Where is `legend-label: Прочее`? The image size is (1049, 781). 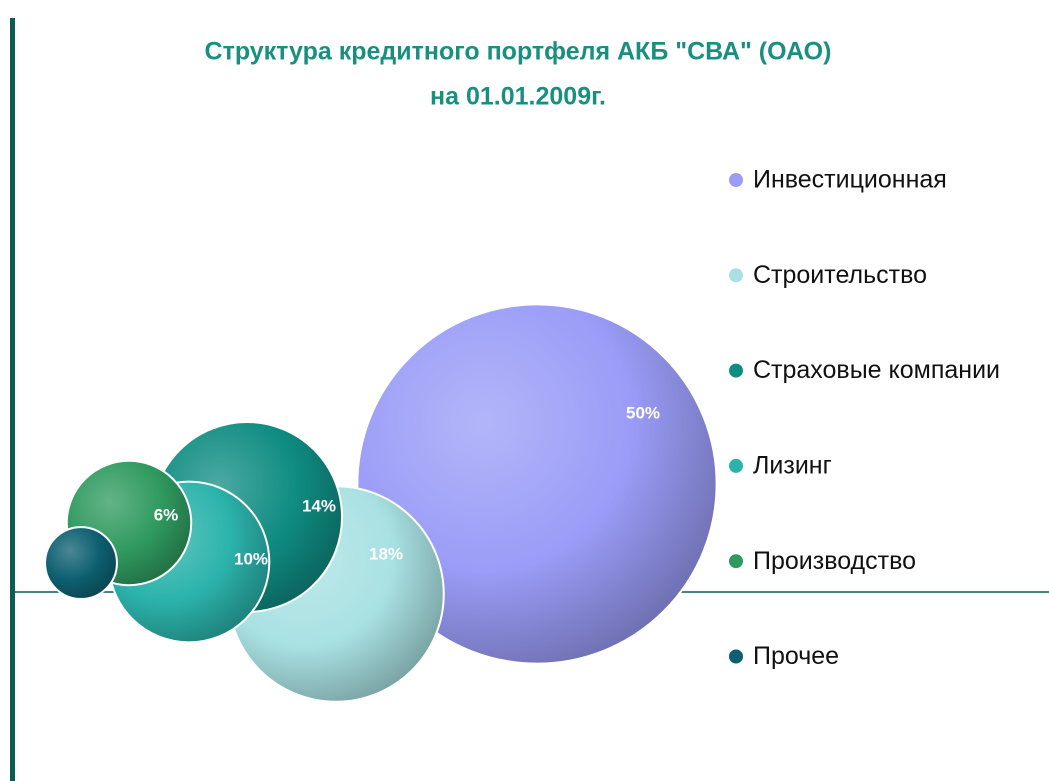 legend-label: Прочее is located at coordinates (796, 656).